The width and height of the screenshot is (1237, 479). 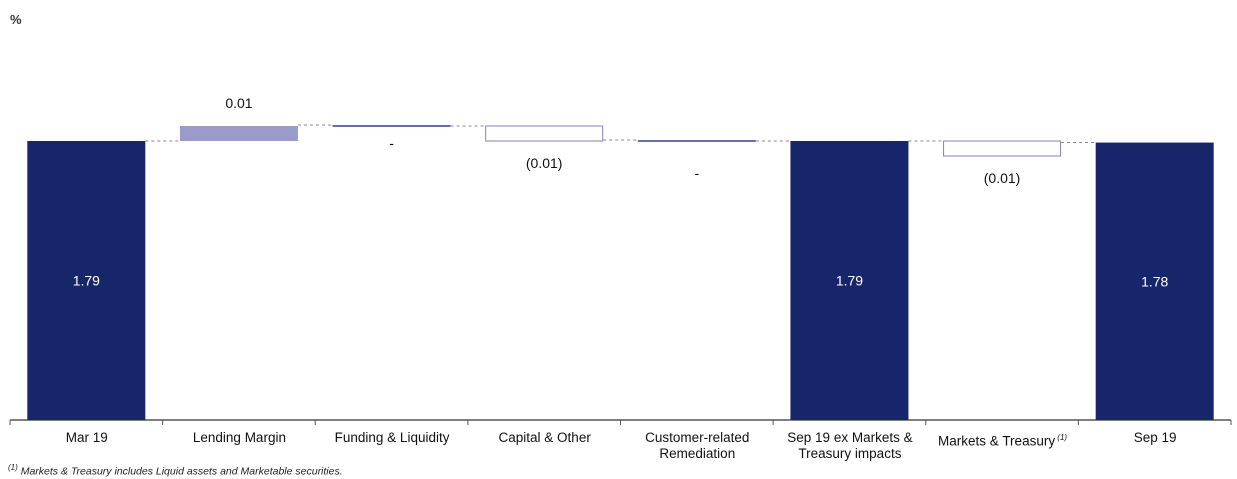 I want to click on category-label-line: Funding & Liquidity, so click(x=392, y=437).